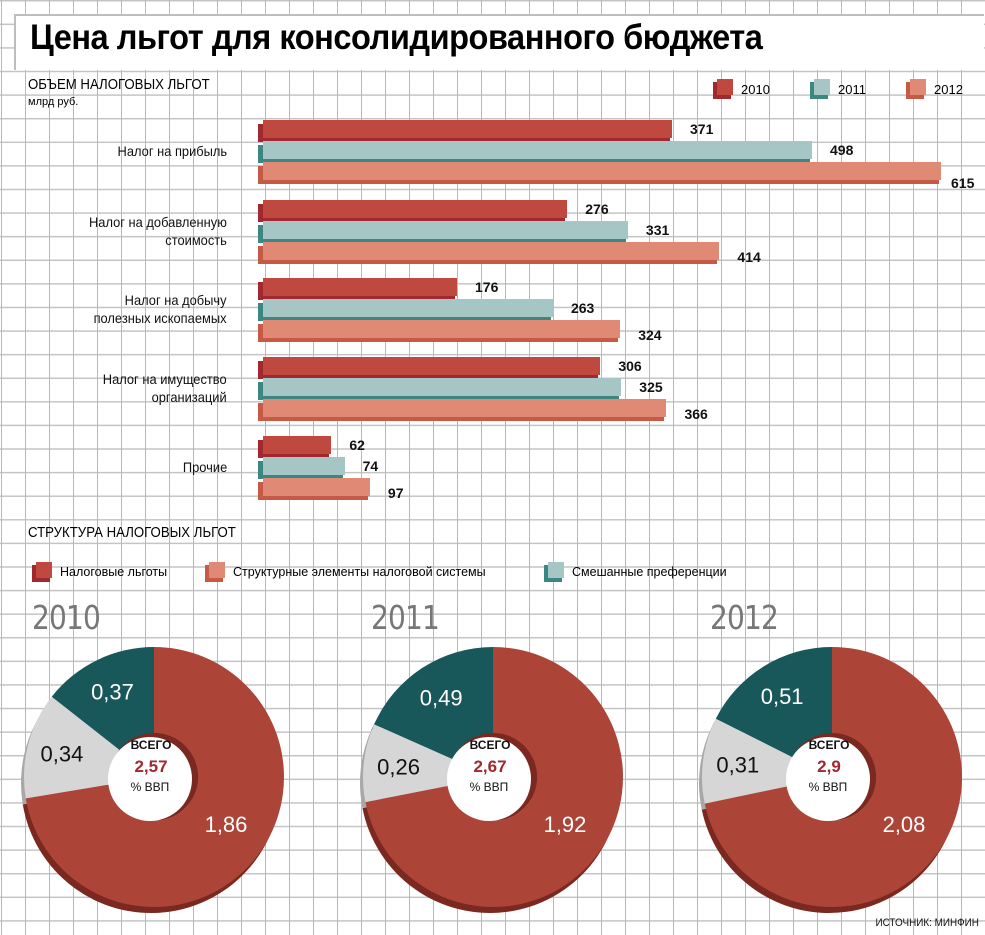 The height and width of the screenshot is (935, 985). I want to click on donut-legend-item: Структурные элементы налоговой системы, so click(345, 572).